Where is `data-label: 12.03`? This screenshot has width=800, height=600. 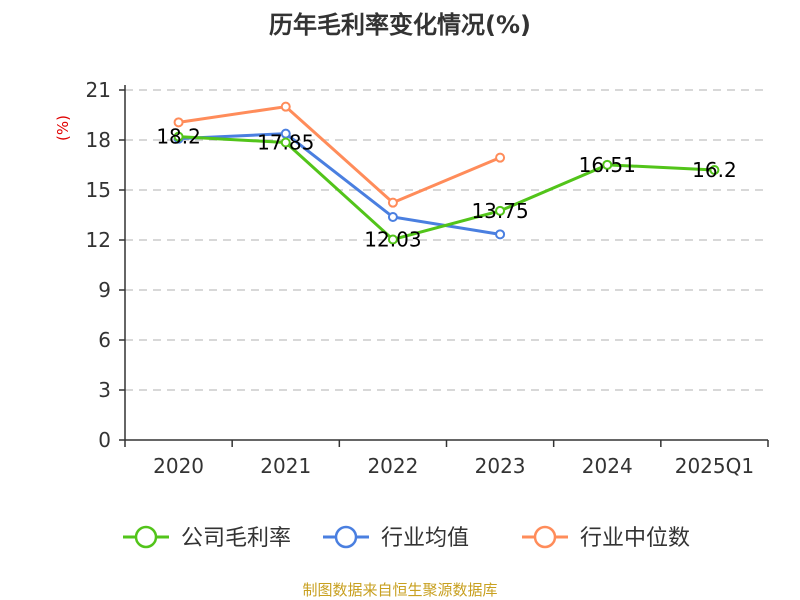 data-label: 12.03 is located at coordinates (392, 240).